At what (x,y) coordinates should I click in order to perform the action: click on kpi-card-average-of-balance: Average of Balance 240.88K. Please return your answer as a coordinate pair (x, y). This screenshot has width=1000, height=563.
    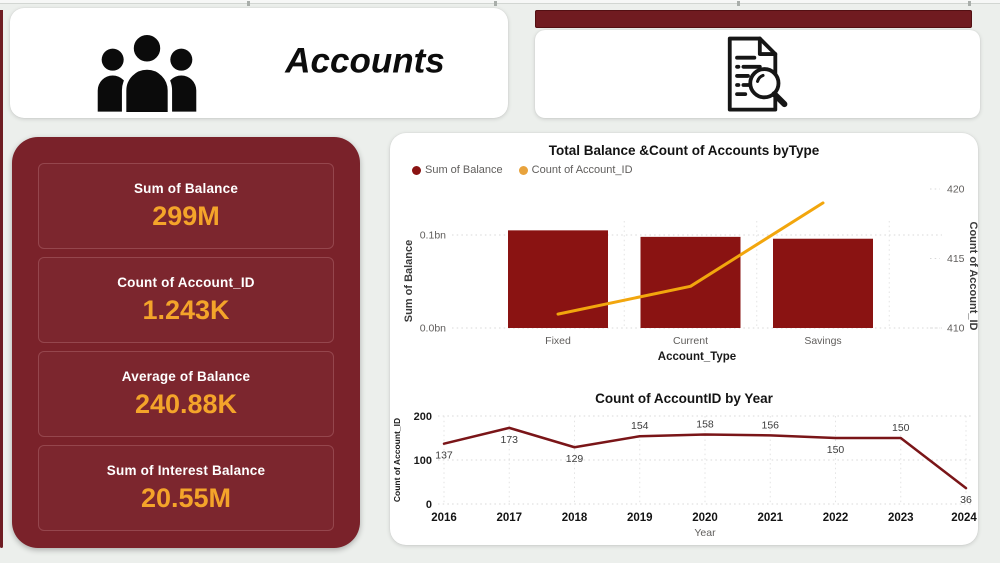
    Looking at the image, I should click on (186, 394).